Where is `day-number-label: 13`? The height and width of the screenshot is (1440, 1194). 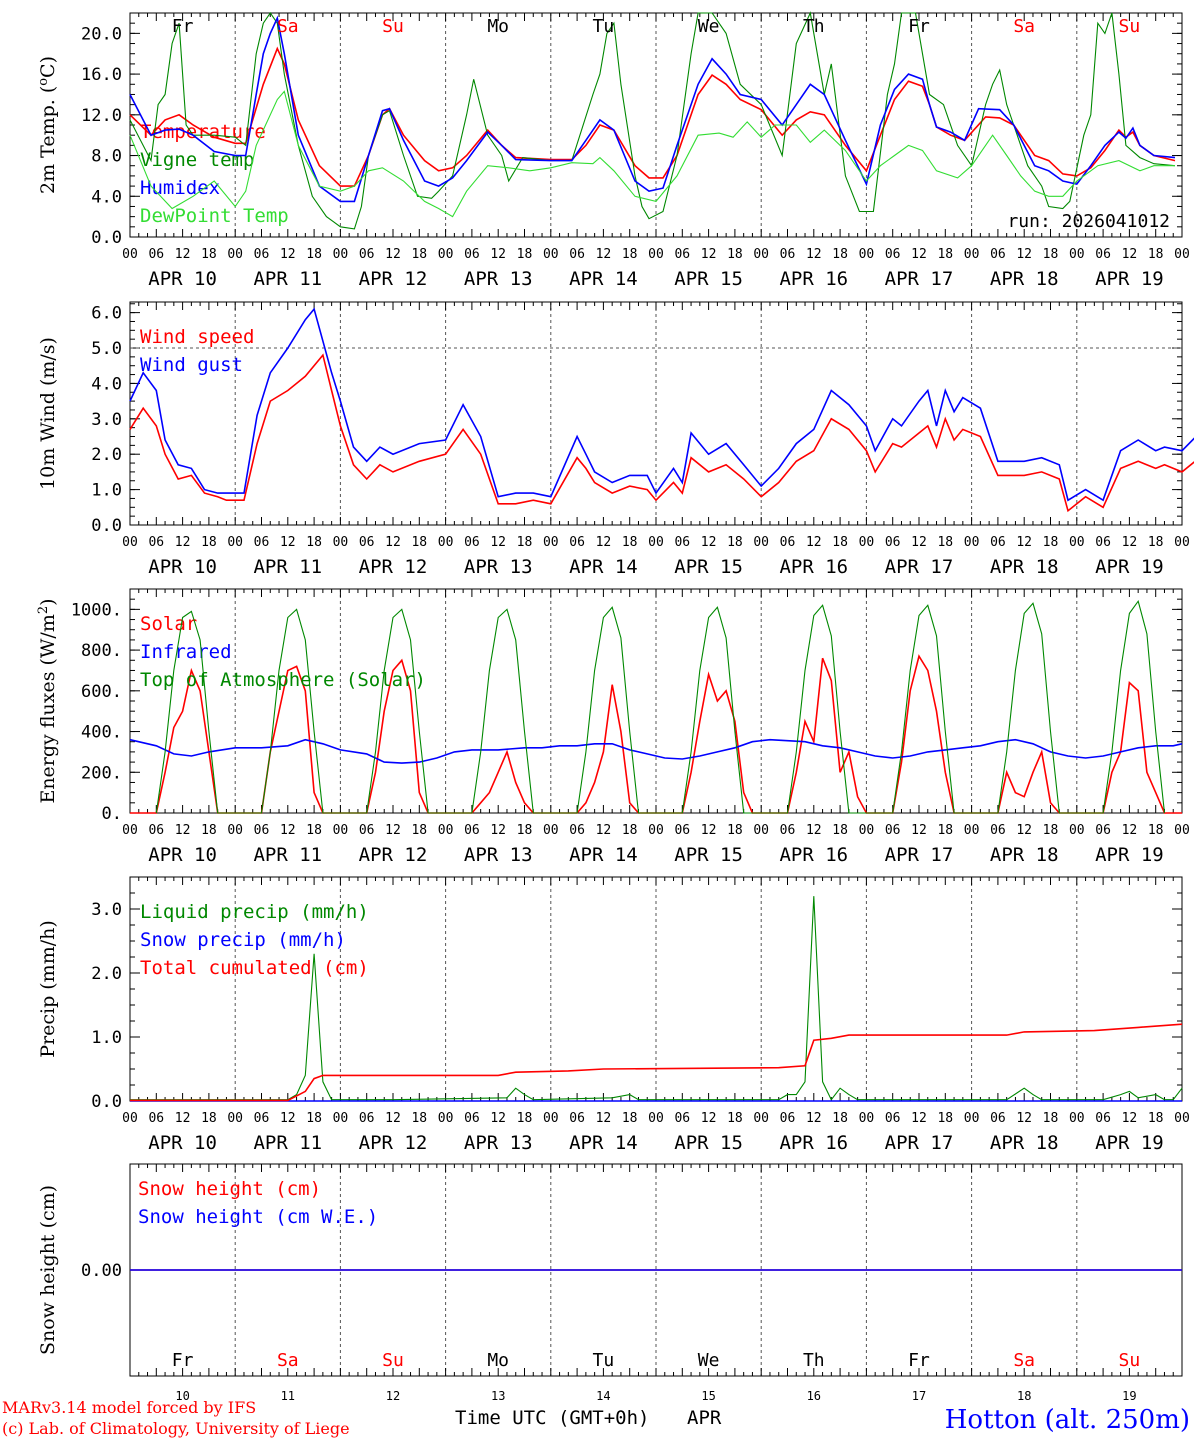 day-number-label: 13 is located at coordinates (498, 1396).